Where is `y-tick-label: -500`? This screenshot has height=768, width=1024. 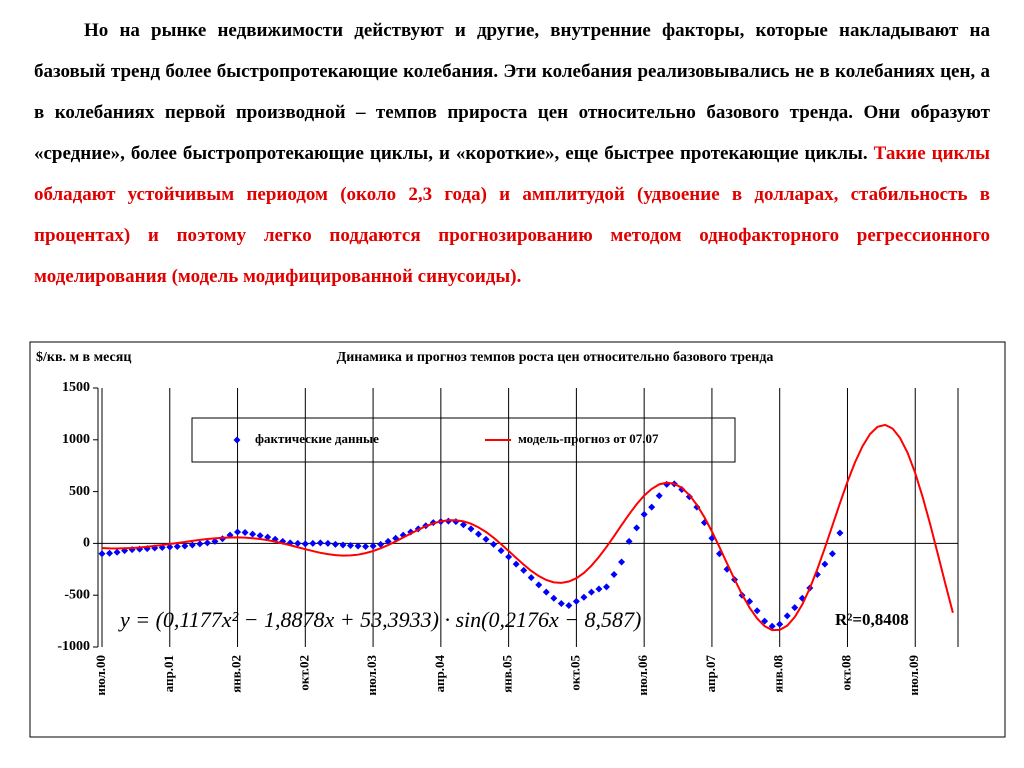 y-tick-label: -500 is located at coordinates (77, 594).